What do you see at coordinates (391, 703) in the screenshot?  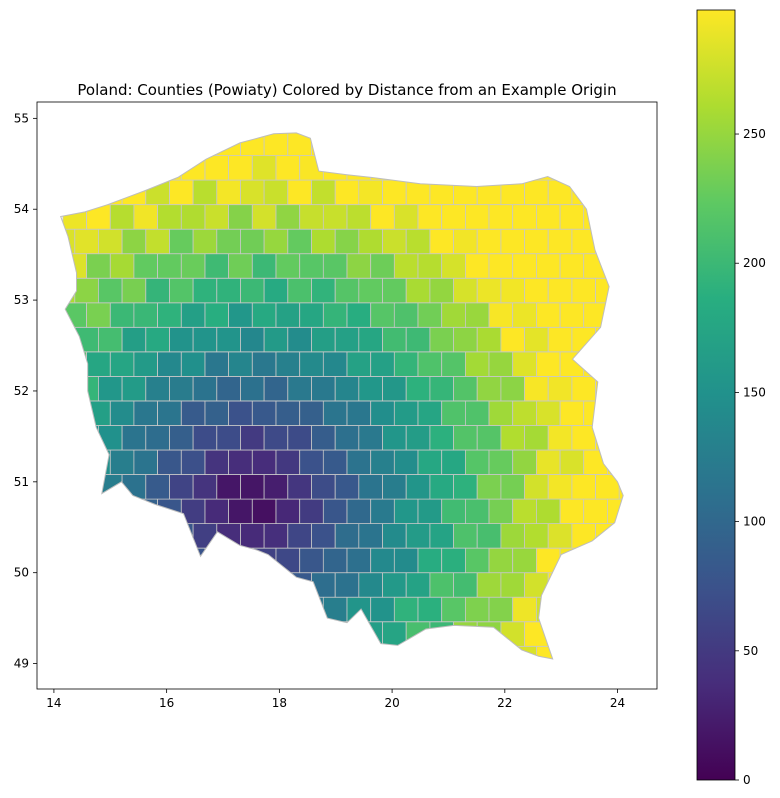 I see `x-tick-label: 20` at bounding box center [391, 703].